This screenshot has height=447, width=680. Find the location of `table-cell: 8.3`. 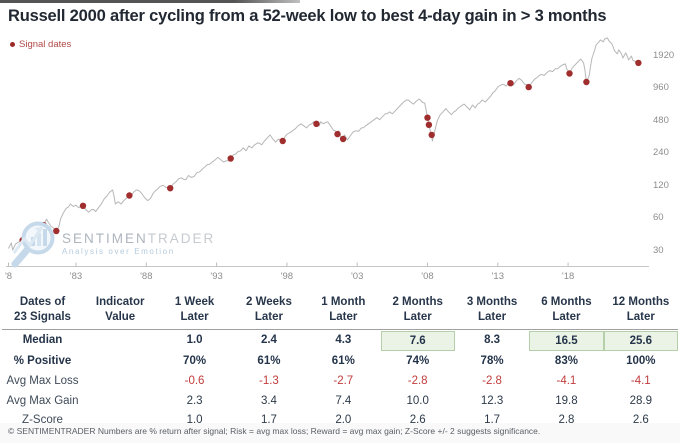

table-cell: 8.3 is located at coordinates (492, 340).